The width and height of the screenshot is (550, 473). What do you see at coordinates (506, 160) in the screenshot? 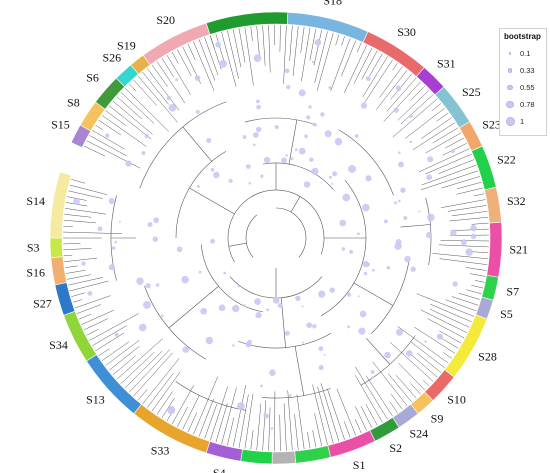
I see `clade-label-s22: S22` at bounding box center [506, 160].